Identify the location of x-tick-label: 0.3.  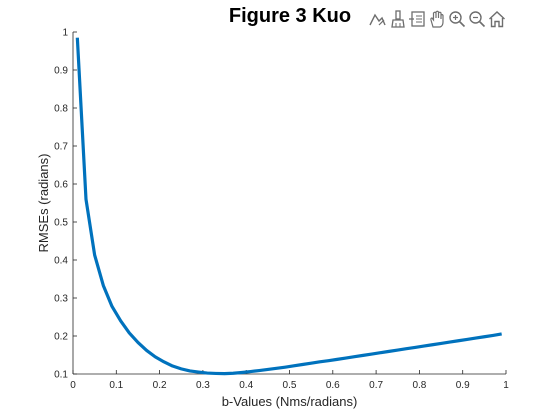
(203, 385).